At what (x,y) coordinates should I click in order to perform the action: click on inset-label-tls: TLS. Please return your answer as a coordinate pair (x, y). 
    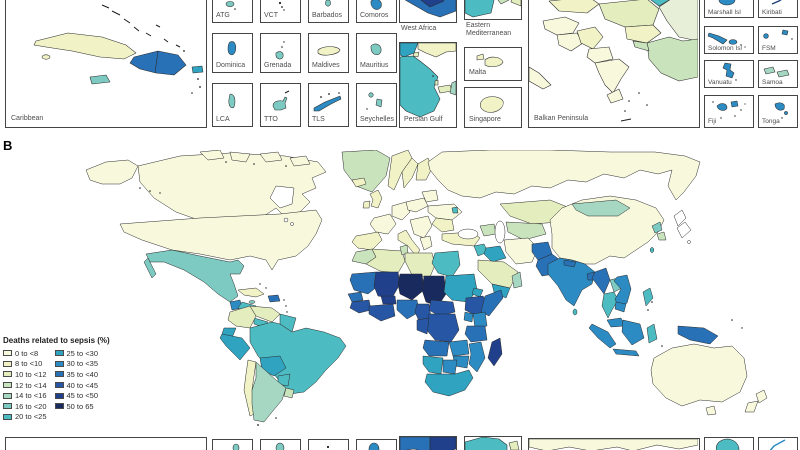
    Looking at the image, I should click on (318, 120).